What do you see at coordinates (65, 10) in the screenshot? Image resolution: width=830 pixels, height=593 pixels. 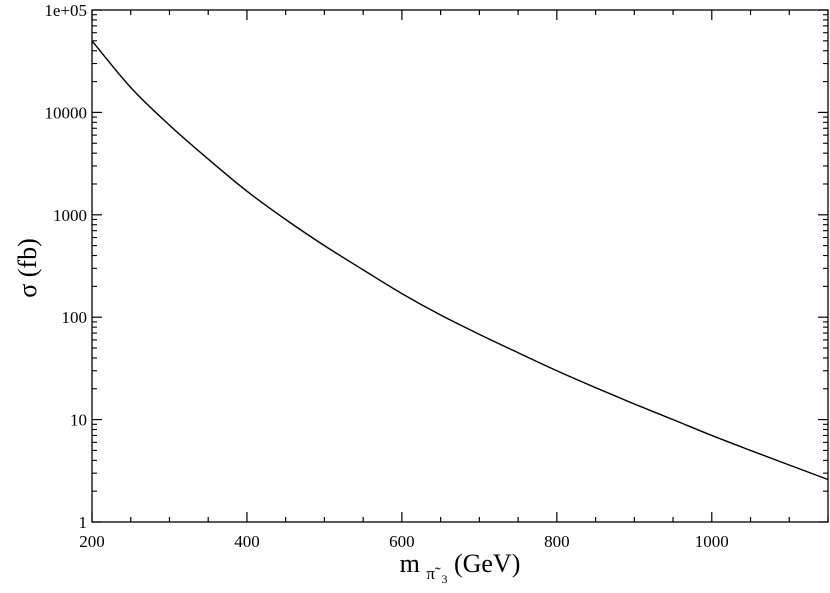 I see `y-tick-label: 1e+05` at bounding box center [65, 10].